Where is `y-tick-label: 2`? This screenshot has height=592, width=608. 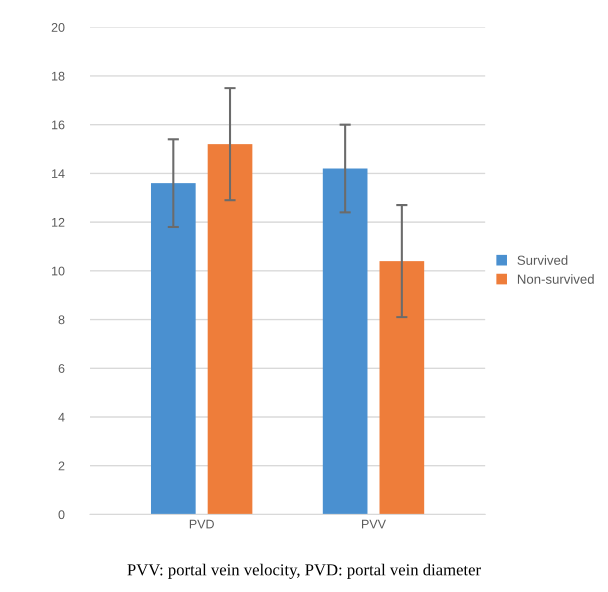 y-tick-label: 2 is located at coordinates (61, 466).